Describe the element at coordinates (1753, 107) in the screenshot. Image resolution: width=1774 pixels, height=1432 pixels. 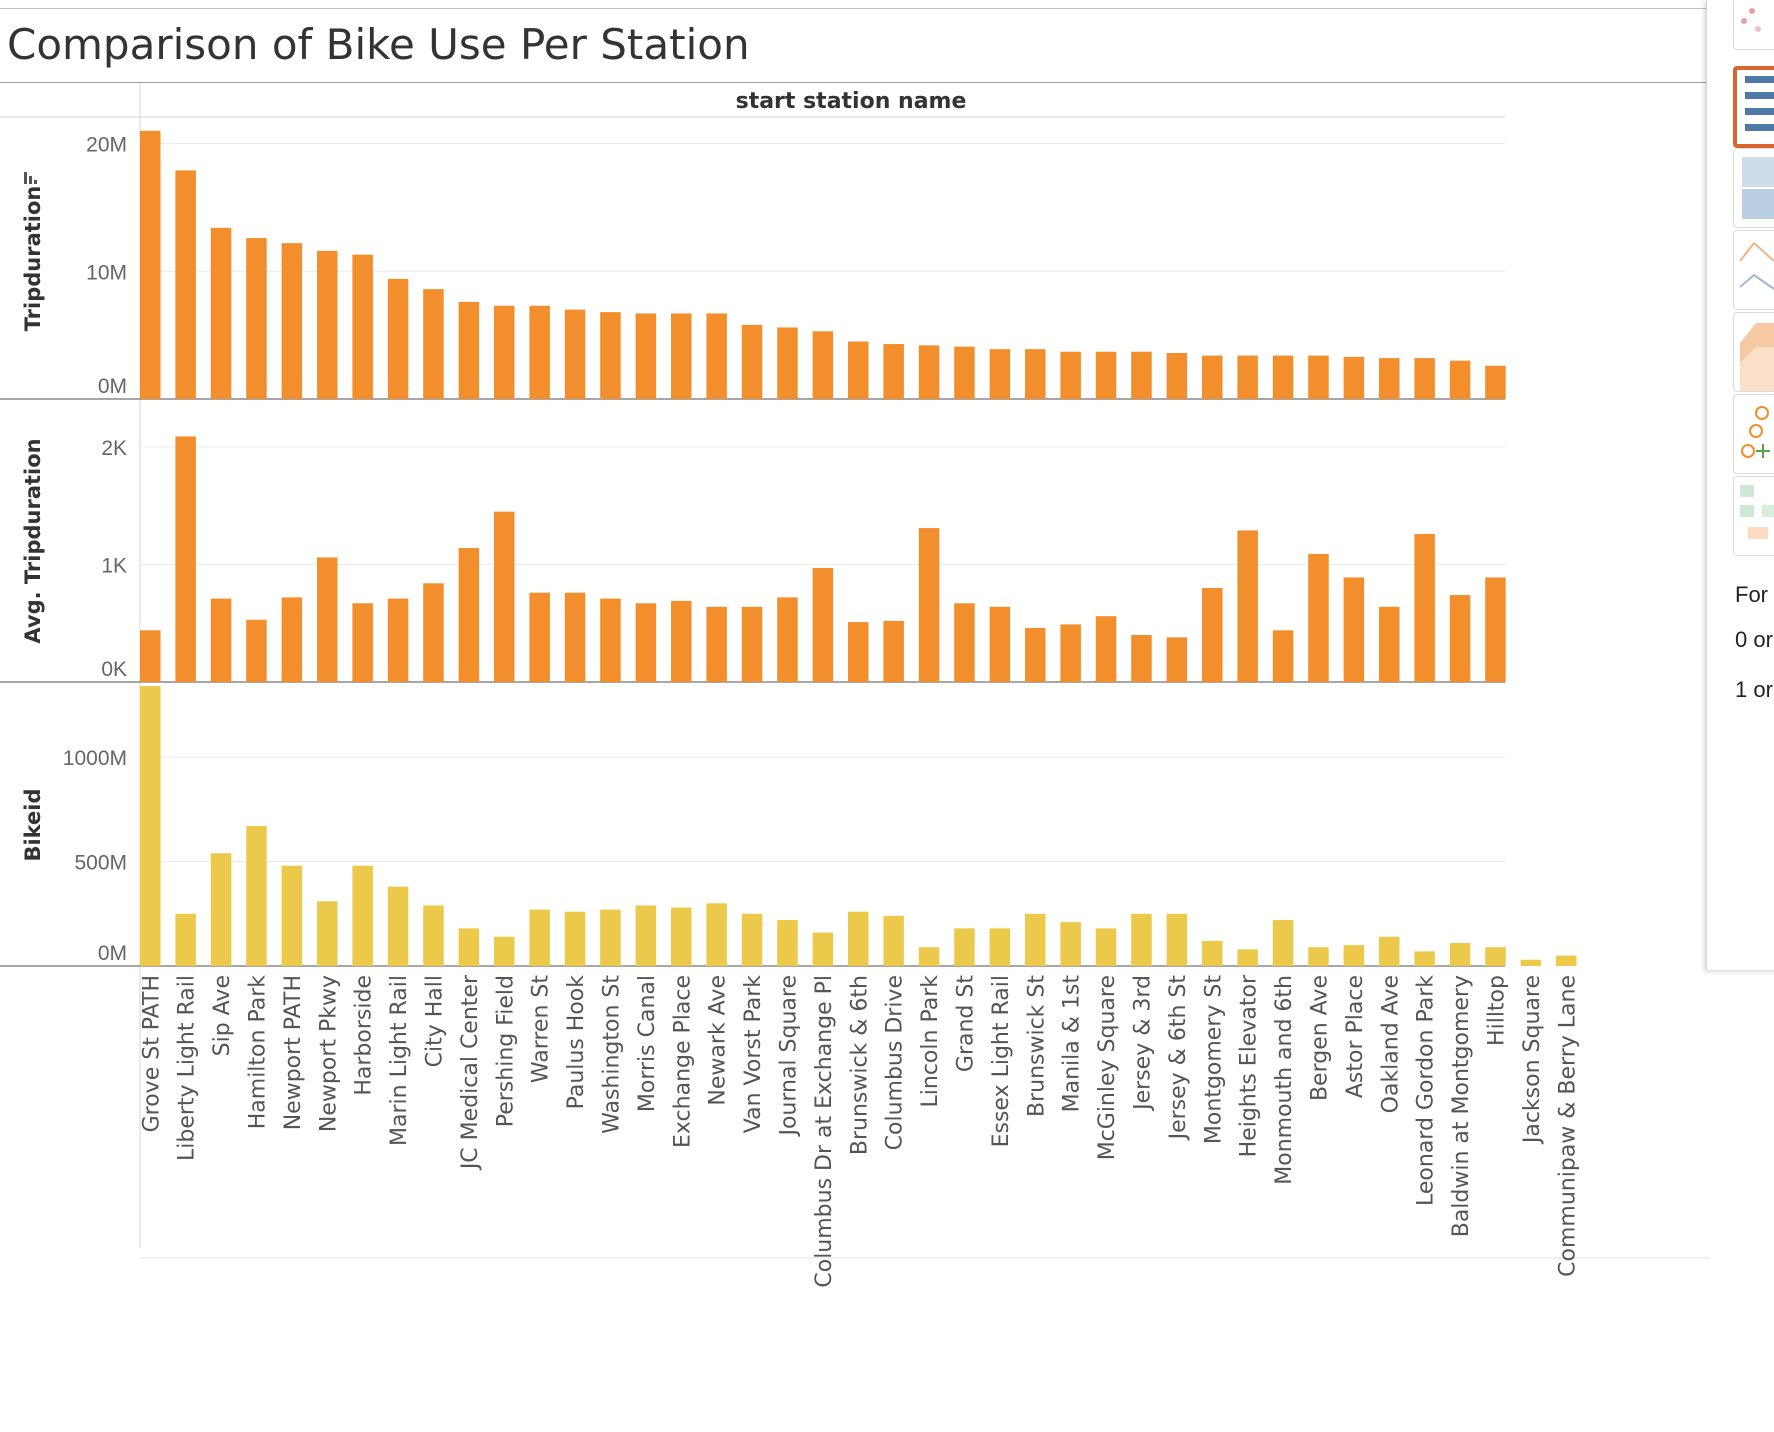
I see `horizontal-bars-thumb-icon` at that location.